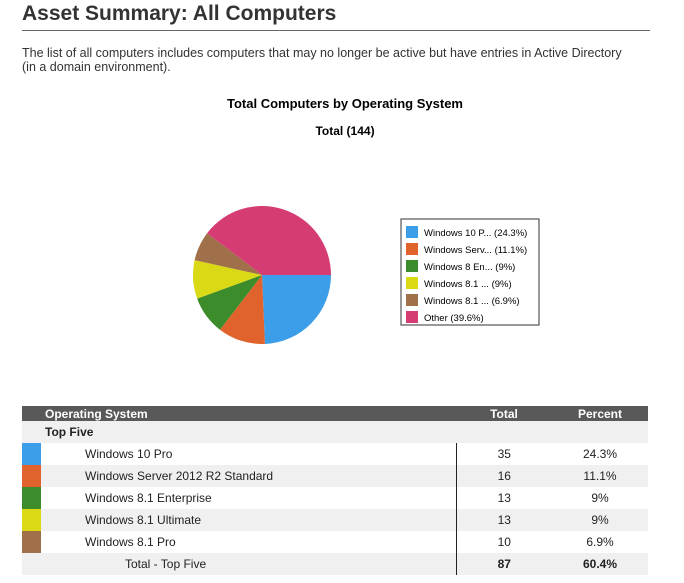 The height and width of the screenshot is (583, 684). Describe the element at coordinates (336, 30) in the screenshot. I see `title-rule` at that location.